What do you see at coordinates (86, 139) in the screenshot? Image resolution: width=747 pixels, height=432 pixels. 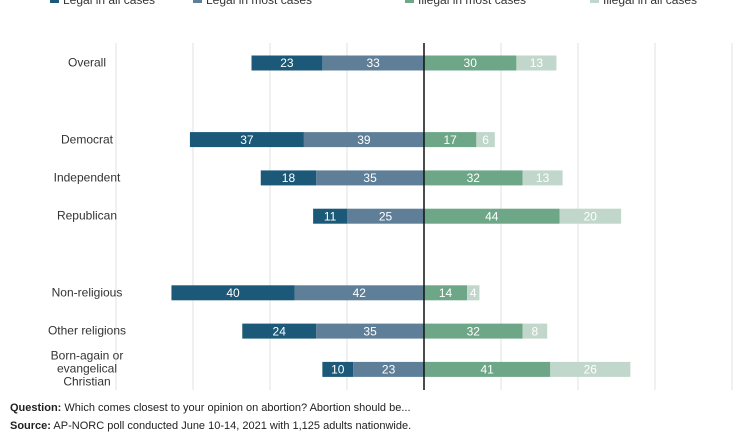 I see `category-label: Democrat` at bounding box center [86, 139].